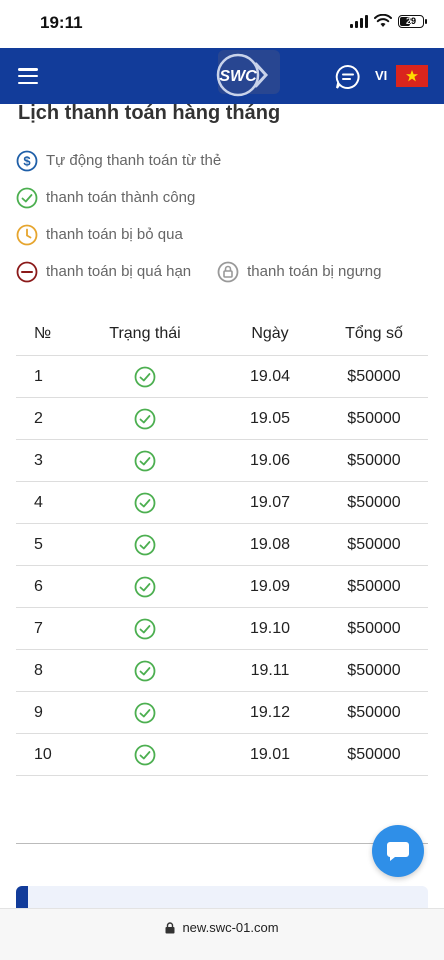  Describe the element at coordinates (270, 376) in the screenshot. I see `row-date: 19.04` at that location.